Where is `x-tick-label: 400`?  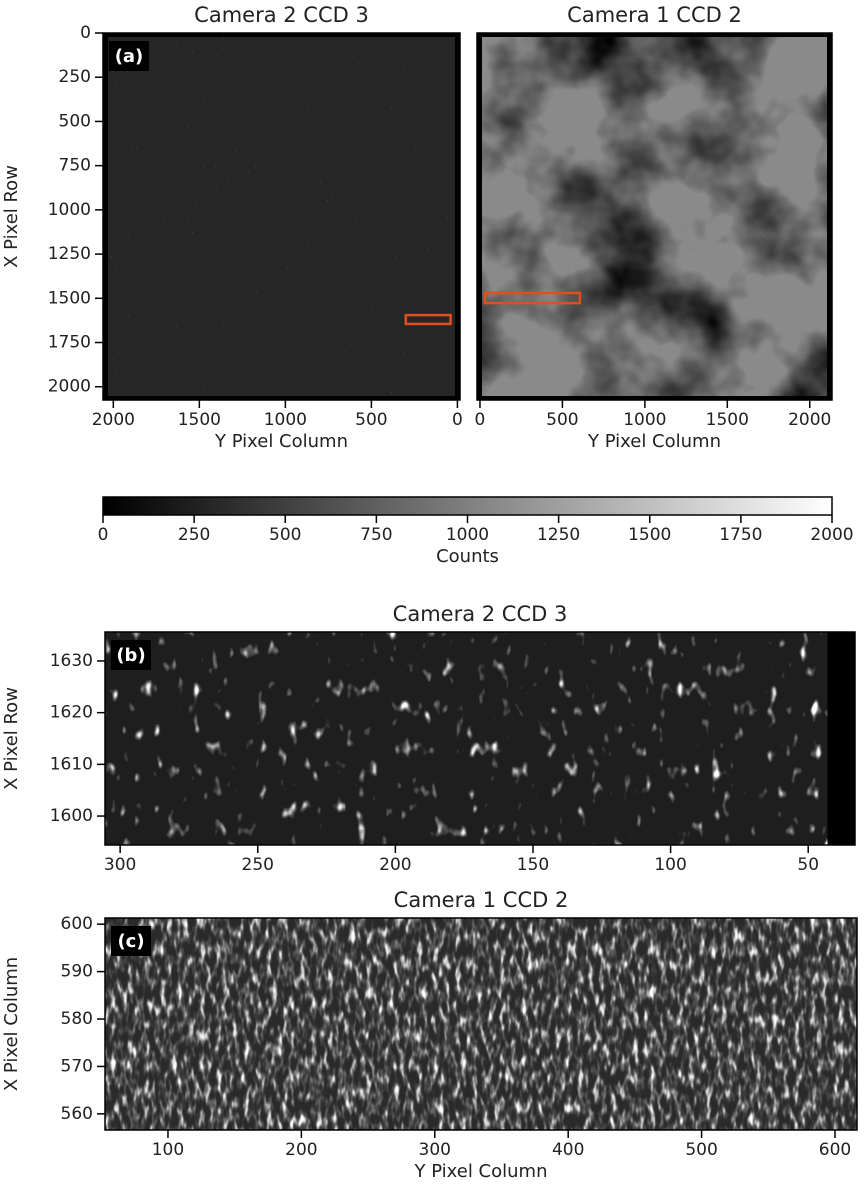 x-tick-label: 400 is located at coordinates (568, 1150).